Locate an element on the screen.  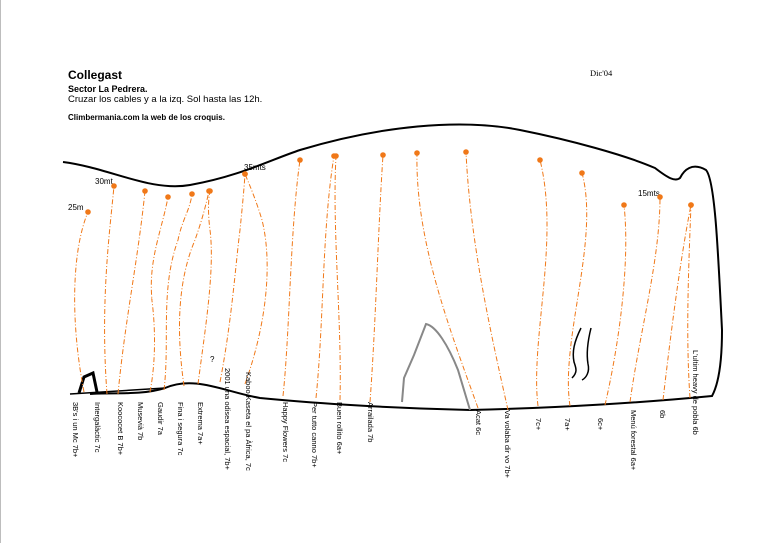
height-30mt: 30mt is located at coordinates (104, 181).